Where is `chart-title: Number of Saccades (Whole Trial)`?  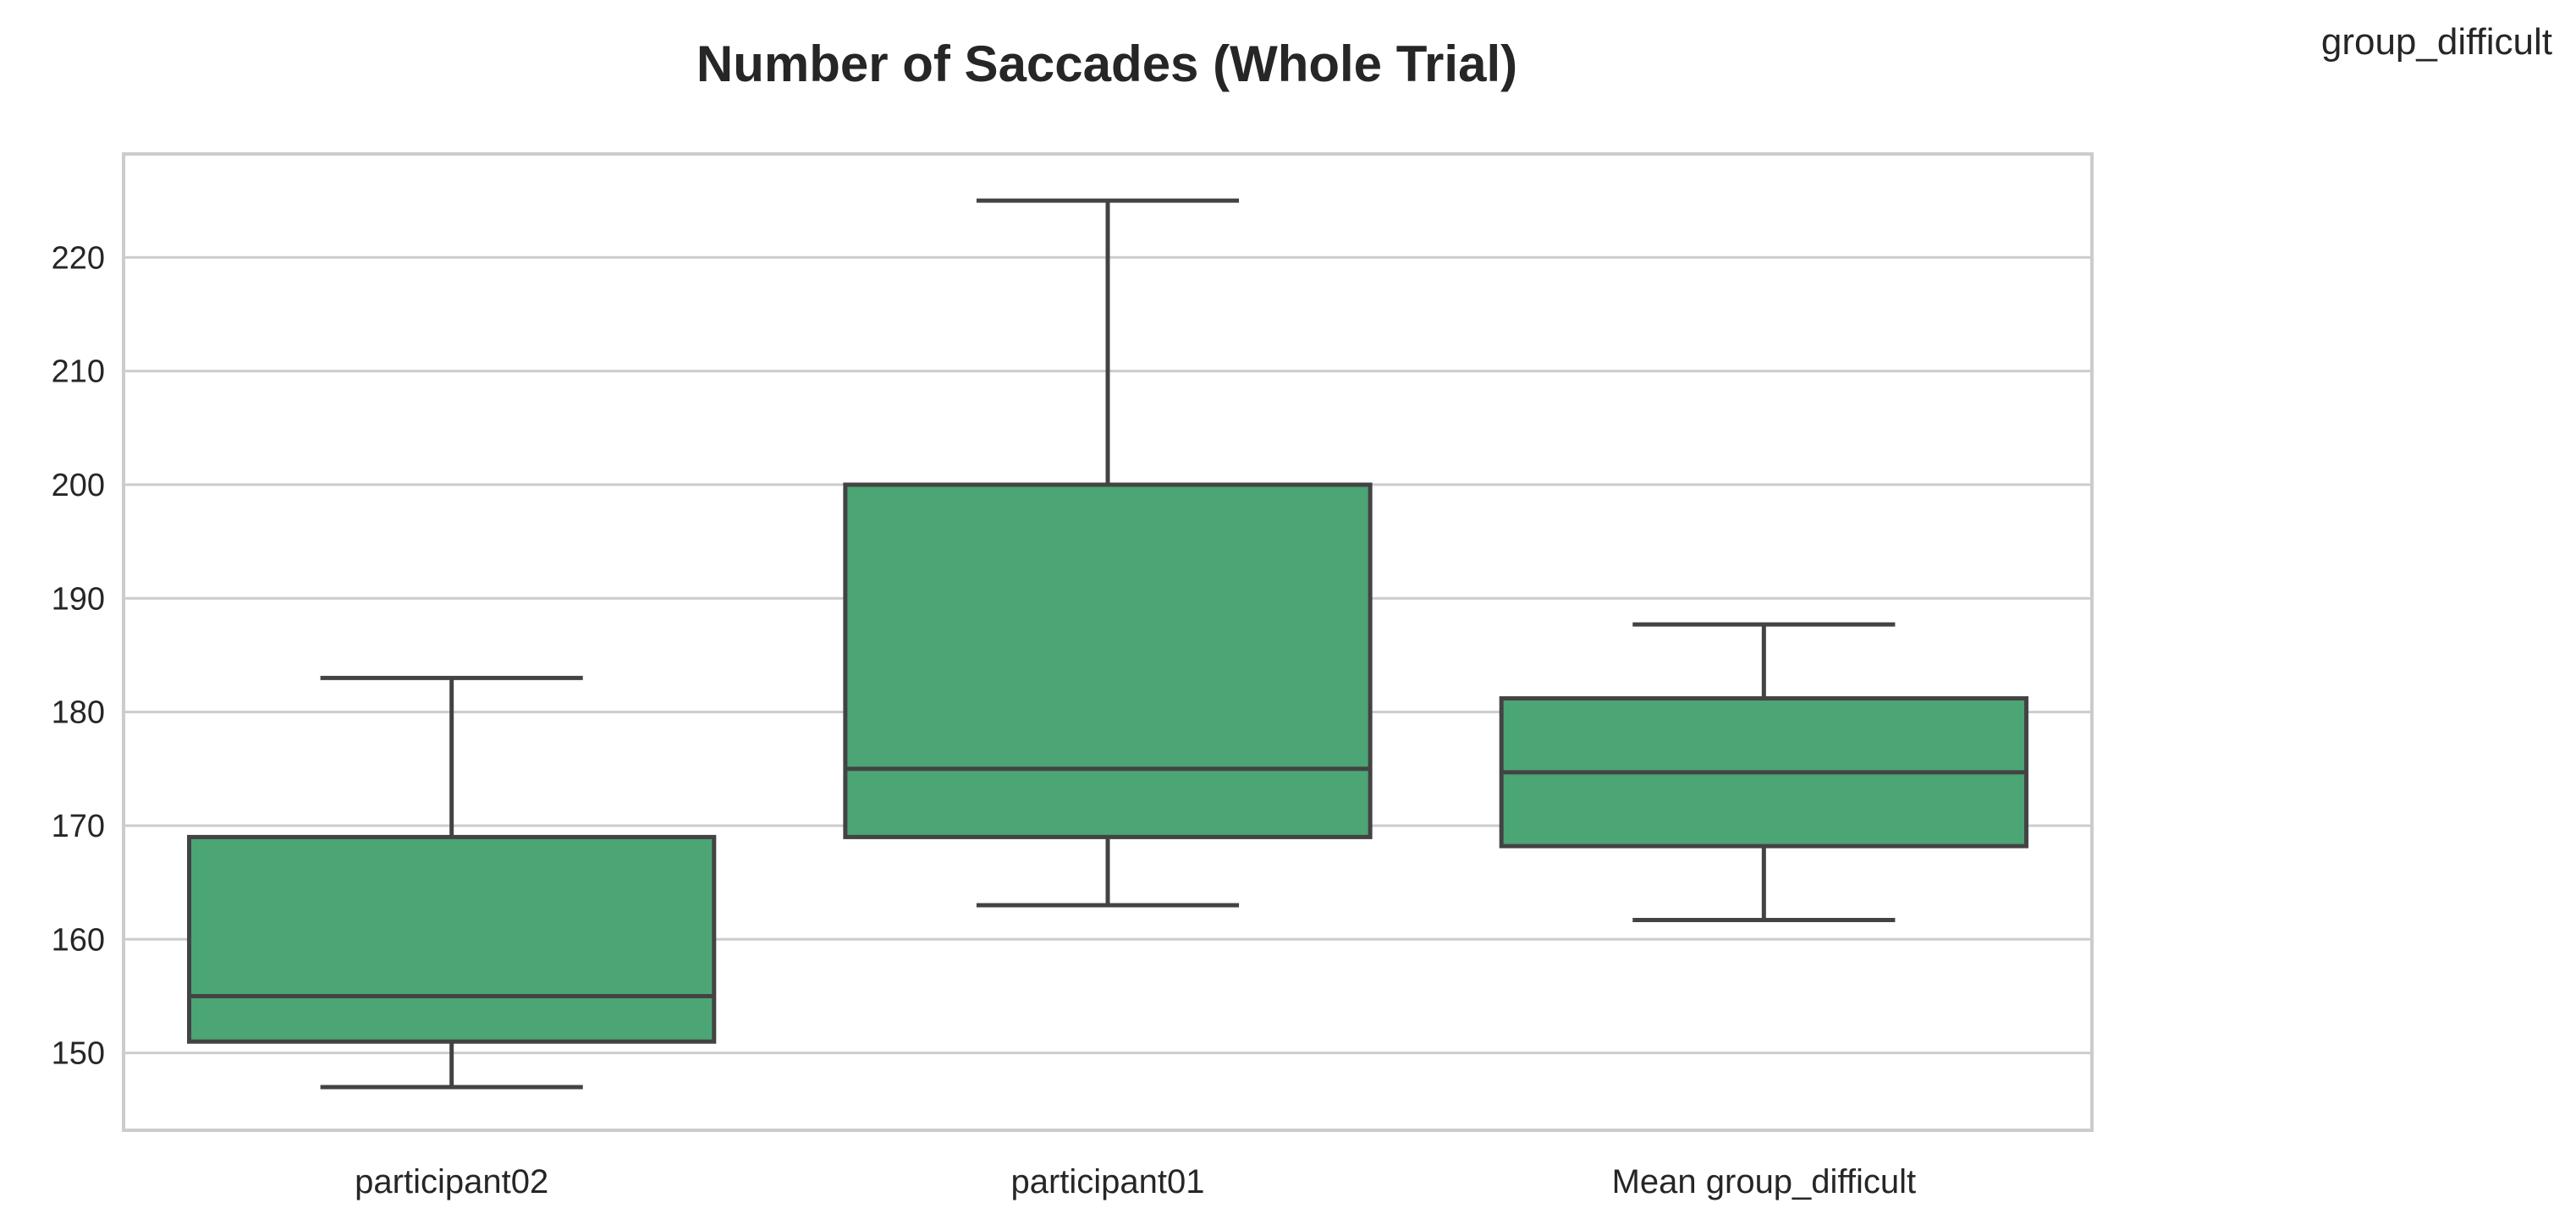
chart-title: Number of Saccades (Whole Trial) is located at coordinates (1106, 64).